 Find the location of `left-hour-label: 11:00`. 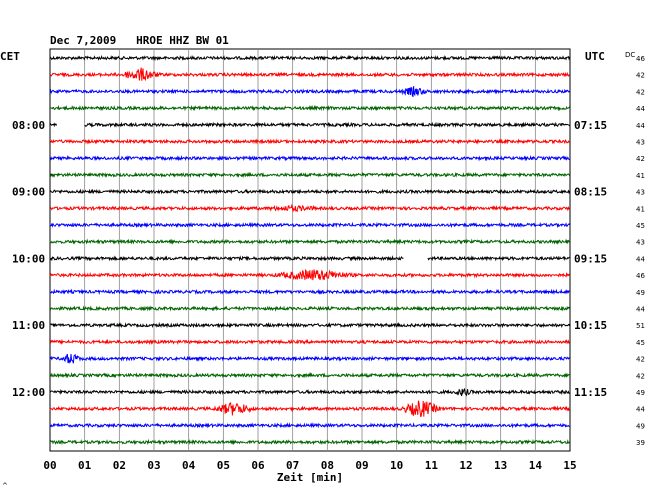

left-hour-label: 11:00 is located at coordinates (28, 325).